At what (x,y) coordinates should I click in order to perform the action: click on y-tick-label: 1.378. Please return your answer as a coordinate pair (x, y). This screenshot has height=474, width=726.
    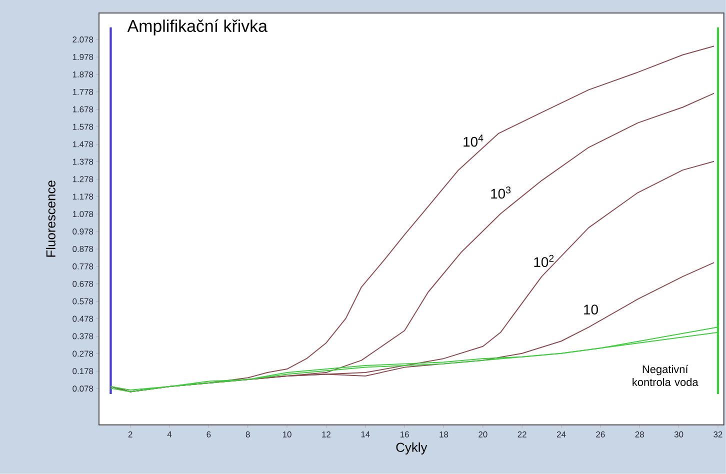
    Looking at the image, I should click on (83, 161).